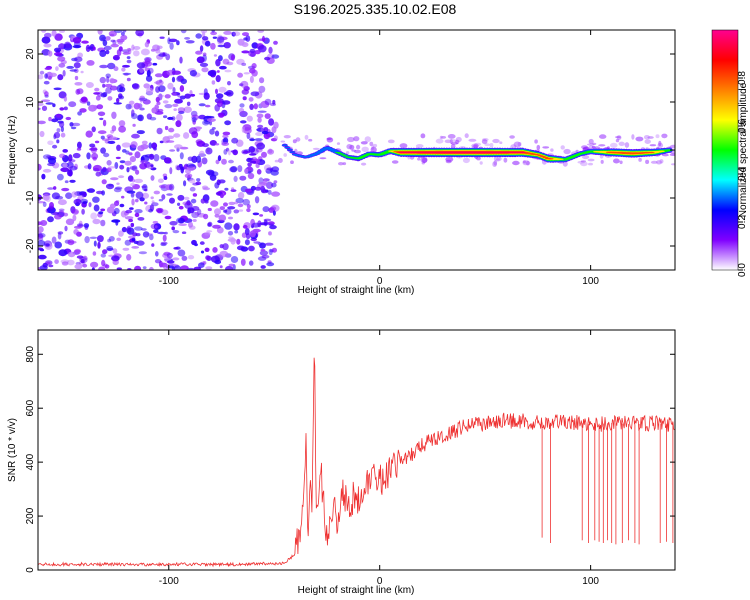 The image size is (750, 600). I want to click on ridge-band, so click(287, 147).